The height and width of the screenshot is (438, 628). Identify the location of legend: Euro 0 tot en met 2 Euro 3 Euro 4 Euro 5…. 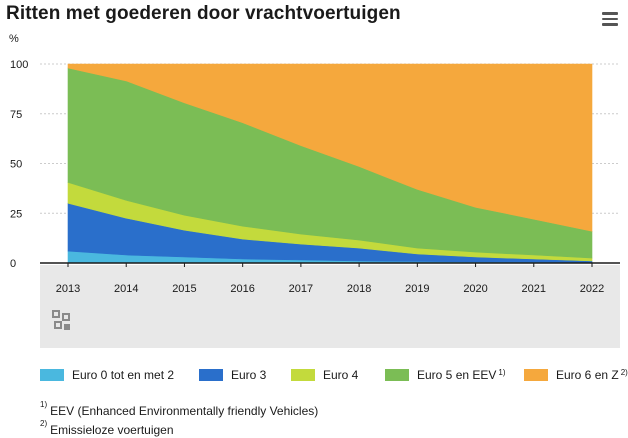
(334, 378).